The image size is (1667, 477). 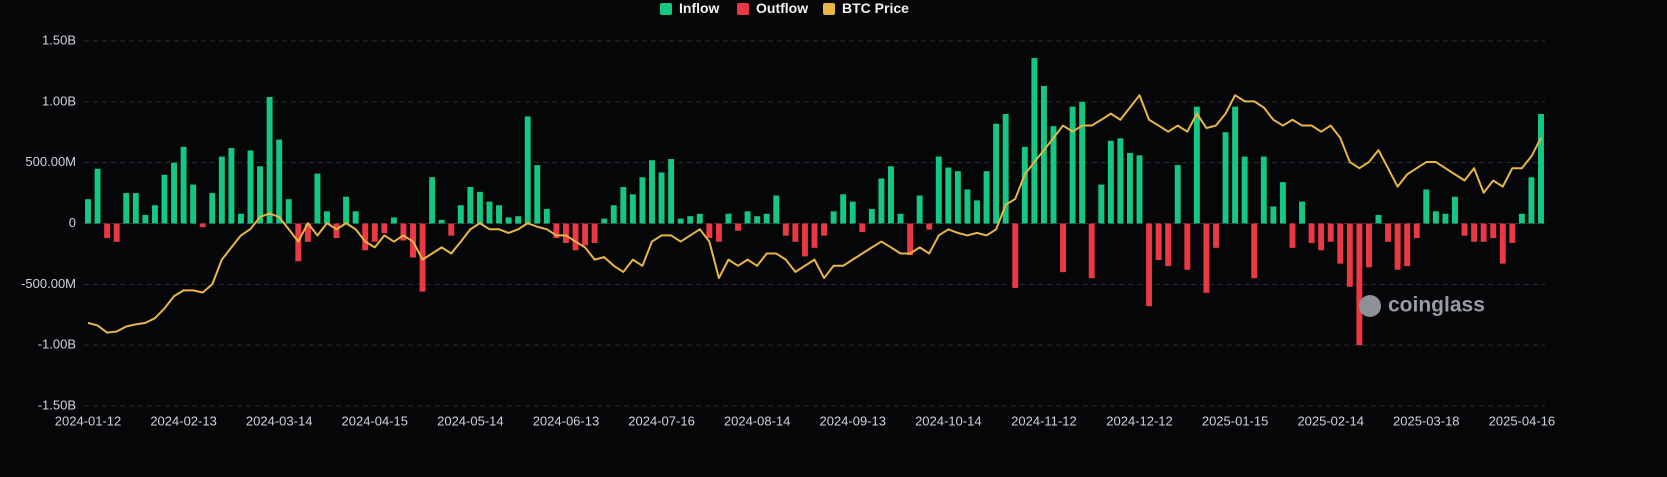 I want to click on legend-label: Outflow, so click(x=782, y=8).